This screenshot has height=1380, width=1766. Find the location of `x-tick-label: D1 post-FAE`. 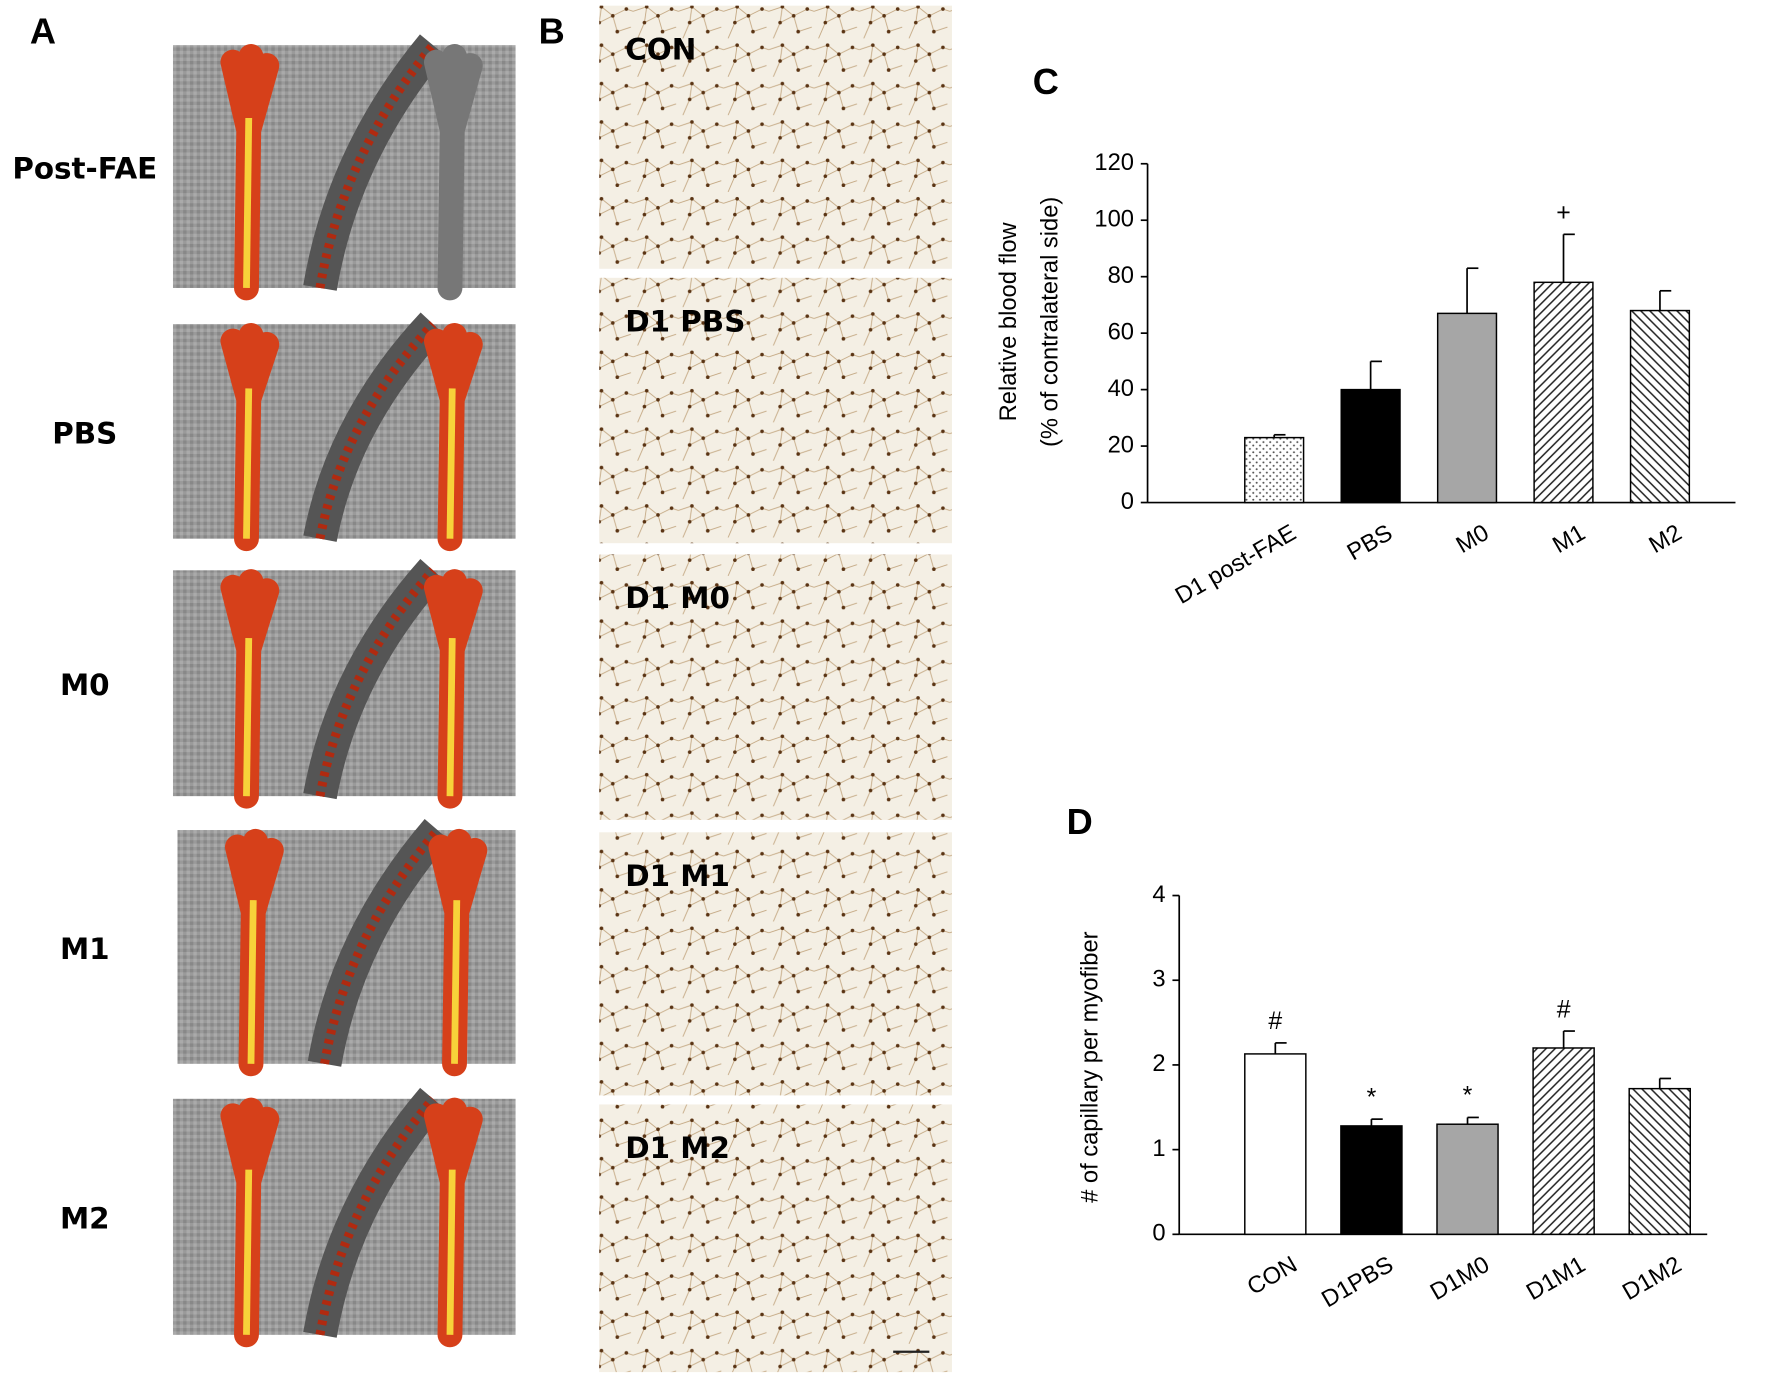

x-tick-label: D1 post-FAE is located at coordinates (1236, 565).